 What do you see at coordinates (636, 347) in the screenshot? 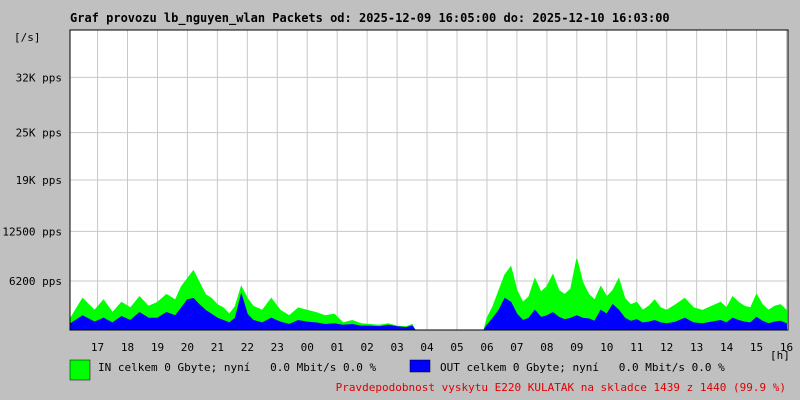
I see `x-tick-label-18: 11` at bounding box center [636, 347].